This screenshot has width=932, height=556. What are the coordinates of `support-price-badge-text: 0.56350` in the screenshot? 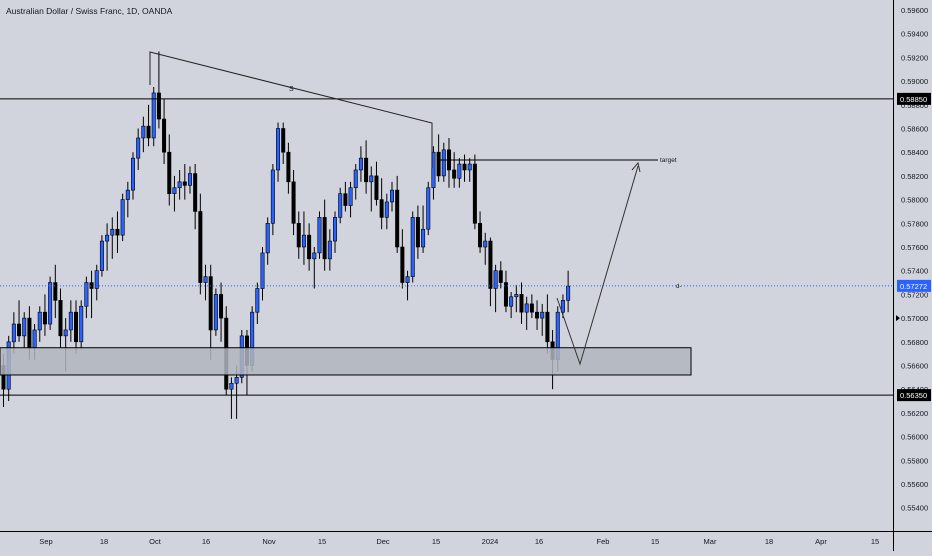 It's located at (913, 395).